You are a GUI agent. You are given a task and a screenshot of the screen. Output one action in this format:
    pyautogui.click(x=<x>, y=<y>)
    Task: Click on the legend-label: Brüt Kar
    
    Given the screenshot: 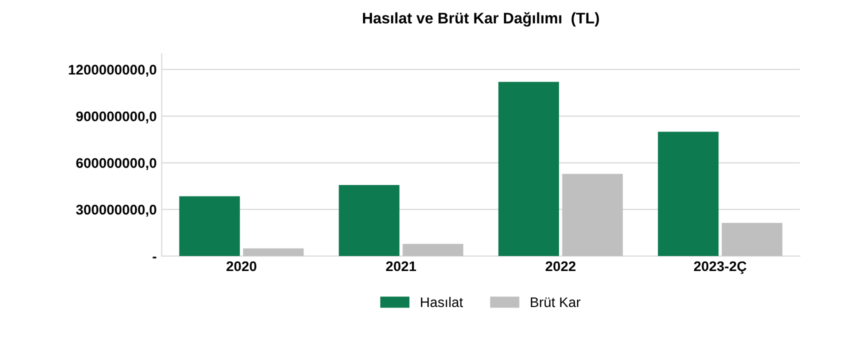 What is the action you would take?
    pyautogui.click(x=555, y=302)
    